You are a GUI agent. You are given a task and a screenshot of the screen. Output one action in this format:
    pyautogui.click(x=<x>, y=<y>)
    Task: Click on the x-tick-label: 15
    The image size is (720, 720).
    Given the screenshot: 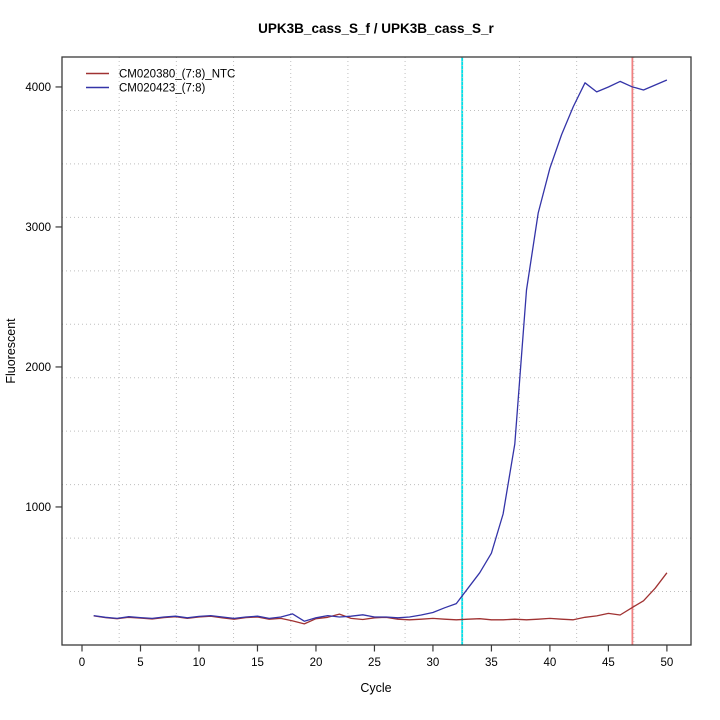 What is the action you would take?
    pyautogui.click(x=257, y=663)
    